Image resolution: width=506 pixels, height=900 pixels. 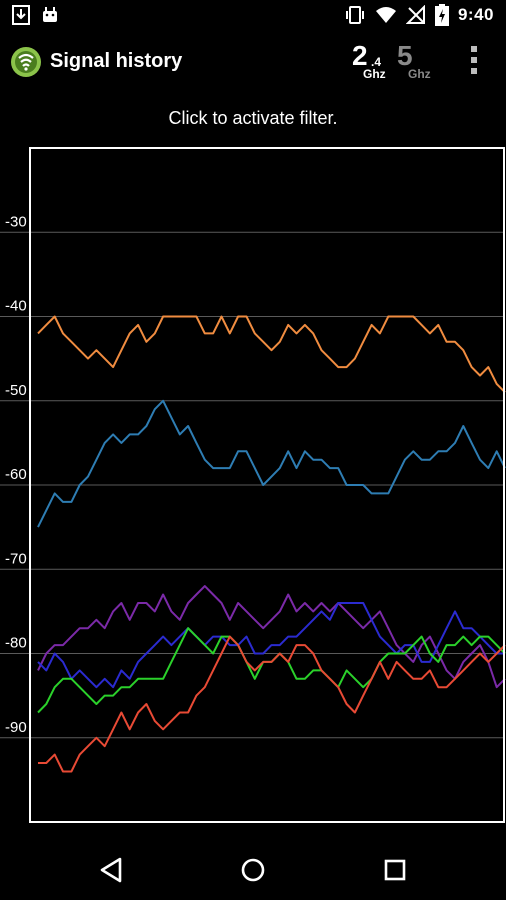 I want to click on band-5-main: 5, so click(x=405, y=55).